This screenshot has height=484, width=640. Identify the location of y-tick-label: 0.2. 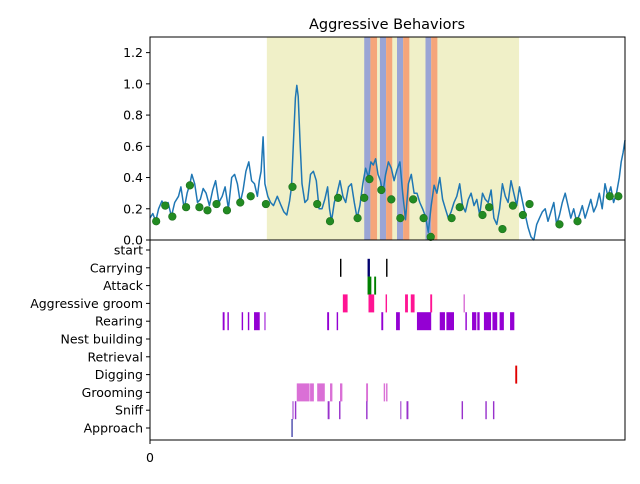
(133, 208).